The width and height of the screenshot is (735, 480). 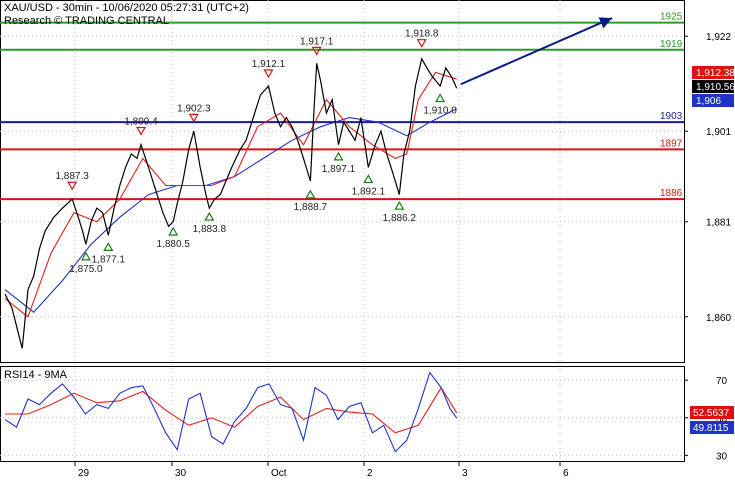 I want to click on swing-low-label: 1,892.1, so click(x=369, y=191).